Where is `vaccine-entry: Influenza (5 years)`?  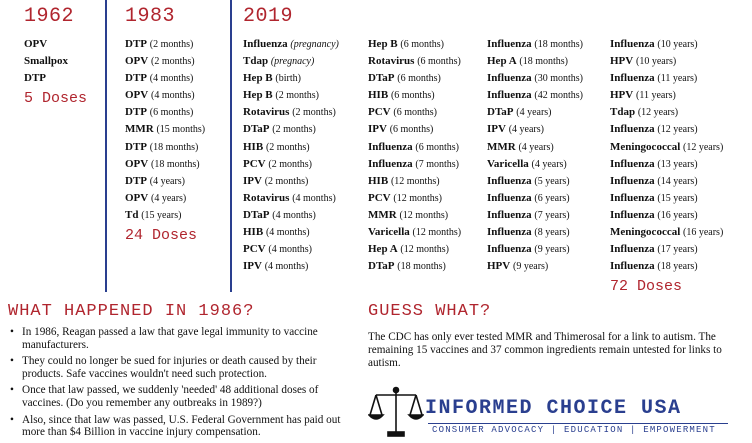
vaccine-entry: Influenza (5 years) is located at coordinates (535, 181).